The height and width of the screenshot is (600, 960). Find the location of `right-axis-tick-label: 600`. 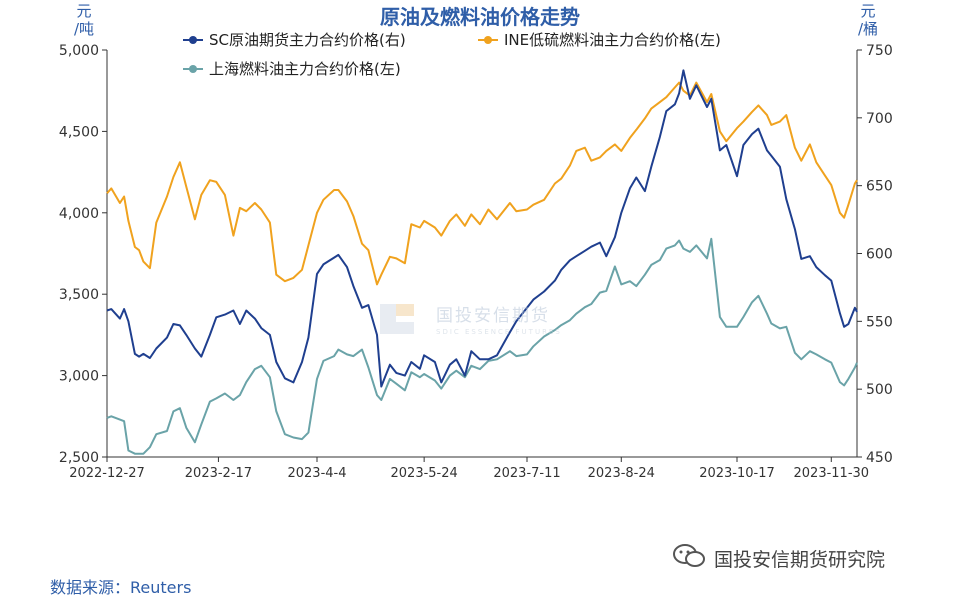

right-axis-tick-label: 600 is located at coordinates (879, 255).